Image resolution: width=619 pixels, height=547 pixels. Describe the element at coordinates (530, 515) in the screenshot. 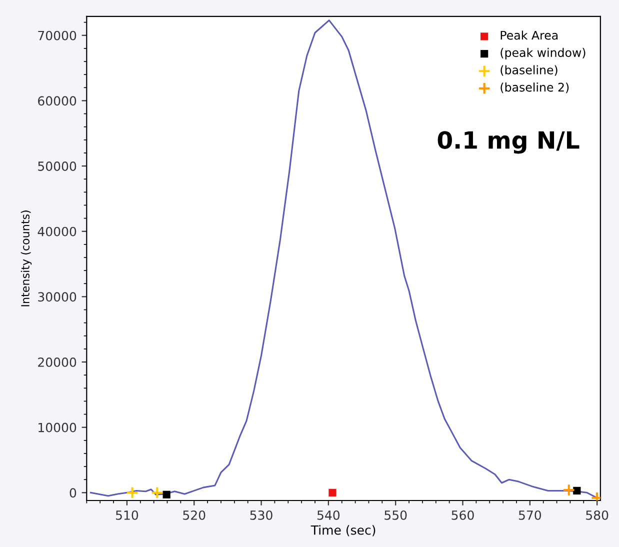

I see `x-tick-label: 570` at that location.